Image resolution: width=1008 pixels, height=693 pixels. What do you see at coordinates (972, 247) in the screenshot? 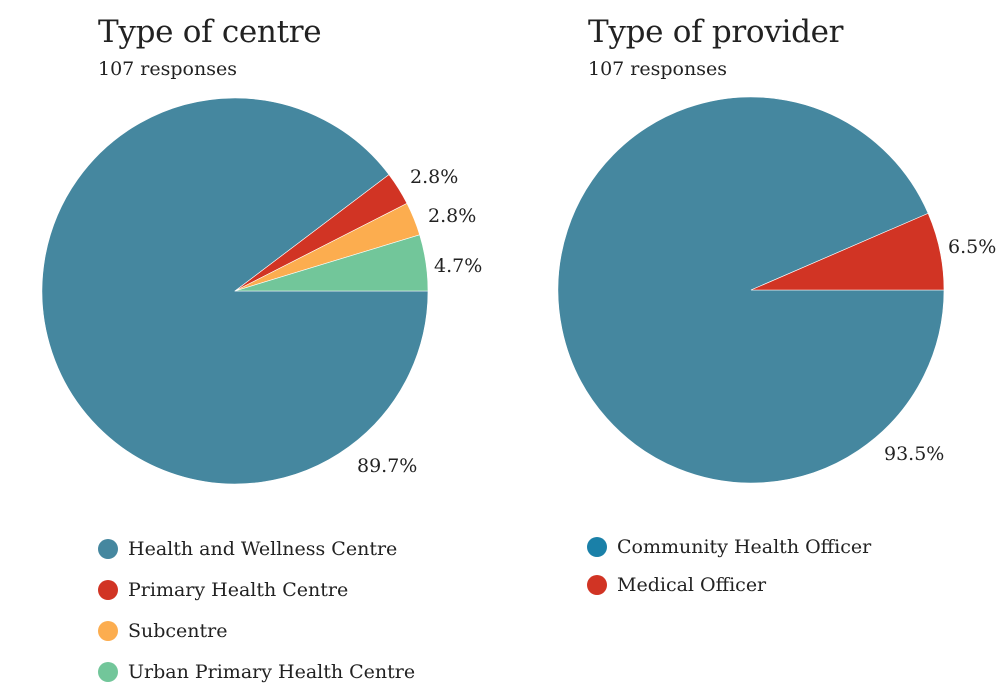
I see `slice-percent-label: 6.5%` at bounding box center [972, 247].